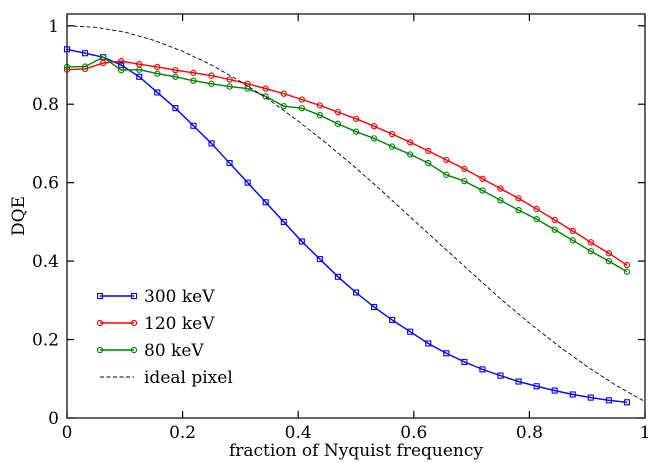 This screenshot has width=648, height=463. What do you see at coordinates (298, 433) in the screenshot?
I see `x-tick-label: 0.4` at bounding box center [298, 433].